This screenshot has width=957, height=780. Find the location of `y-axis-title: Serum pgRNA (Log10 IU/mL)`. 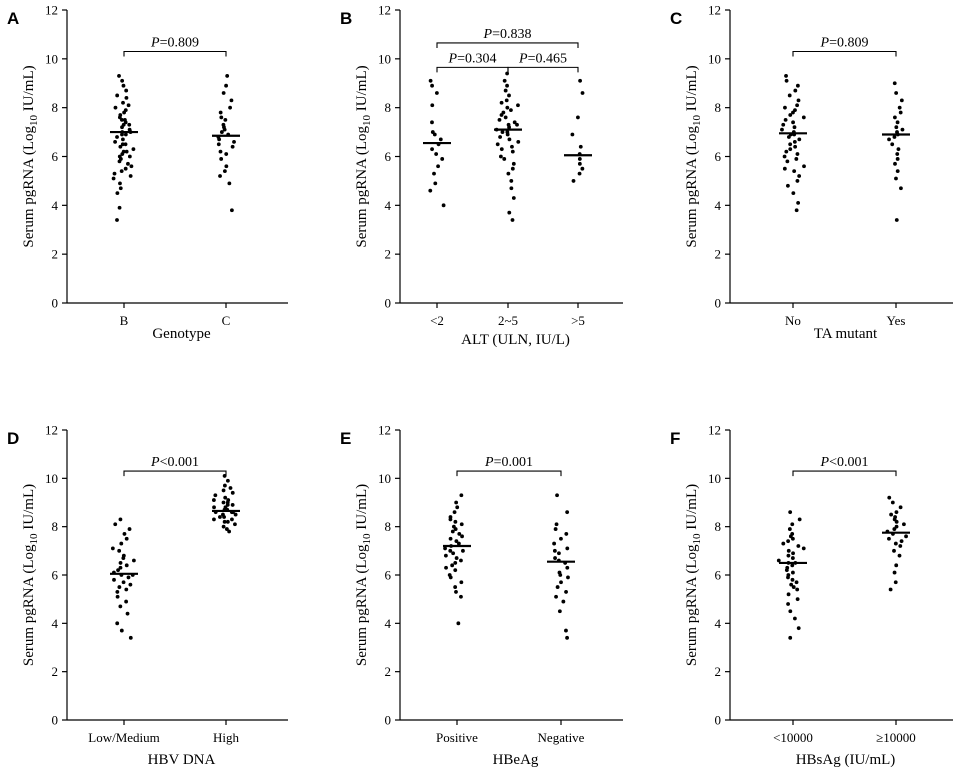

y-axis-title: Serum pgRNA (Log10 IU/mL) is located at coordinates (363, 575).